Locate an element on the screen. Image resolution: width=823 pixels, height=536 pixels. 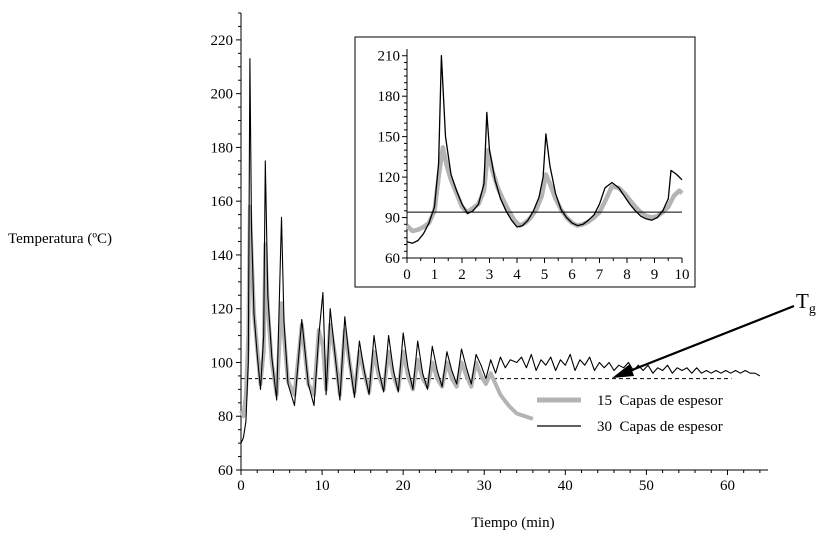
inset-y-tick-label: 180 is located at coordinates (389, 97).